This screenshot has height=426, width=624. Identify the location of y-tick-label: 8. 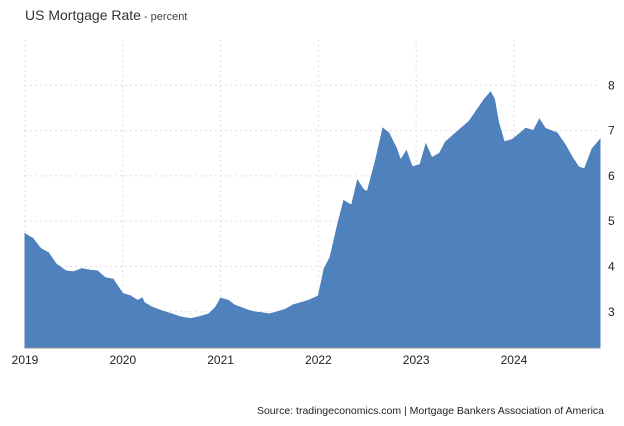
(611, 85).